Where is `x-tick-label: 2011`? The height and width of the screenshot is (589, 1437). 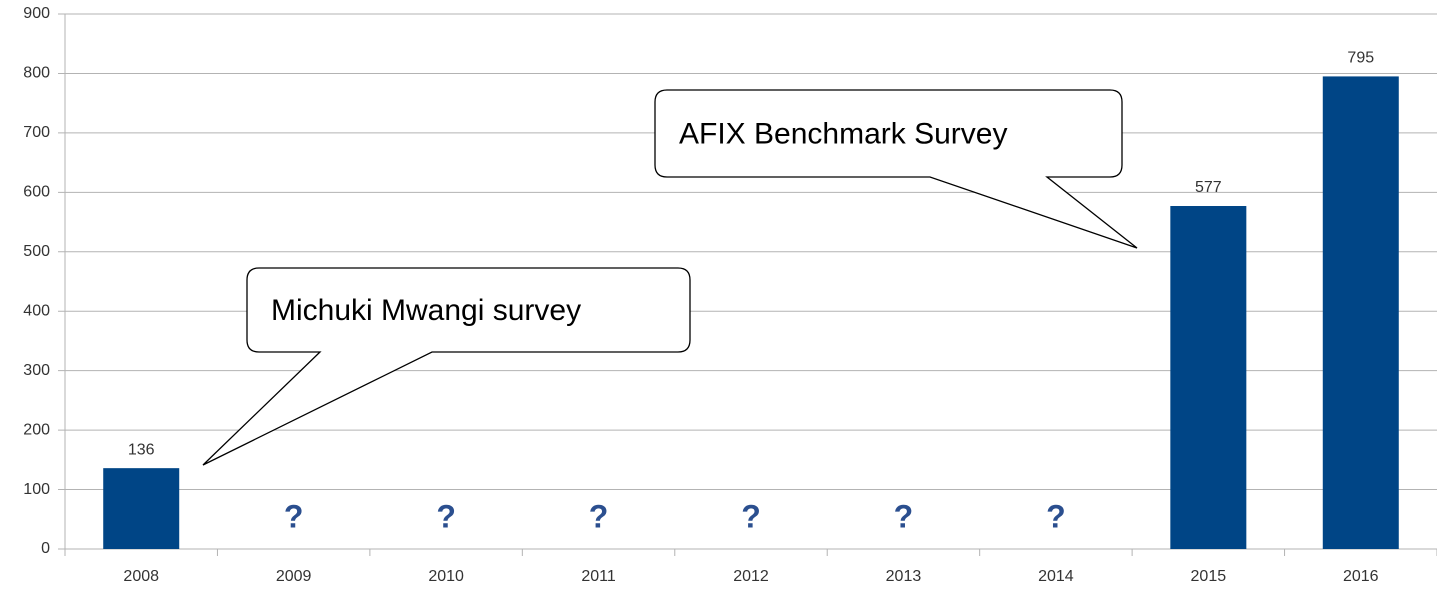 x-tick-label: 2011 is located at coordinates (598, 576).